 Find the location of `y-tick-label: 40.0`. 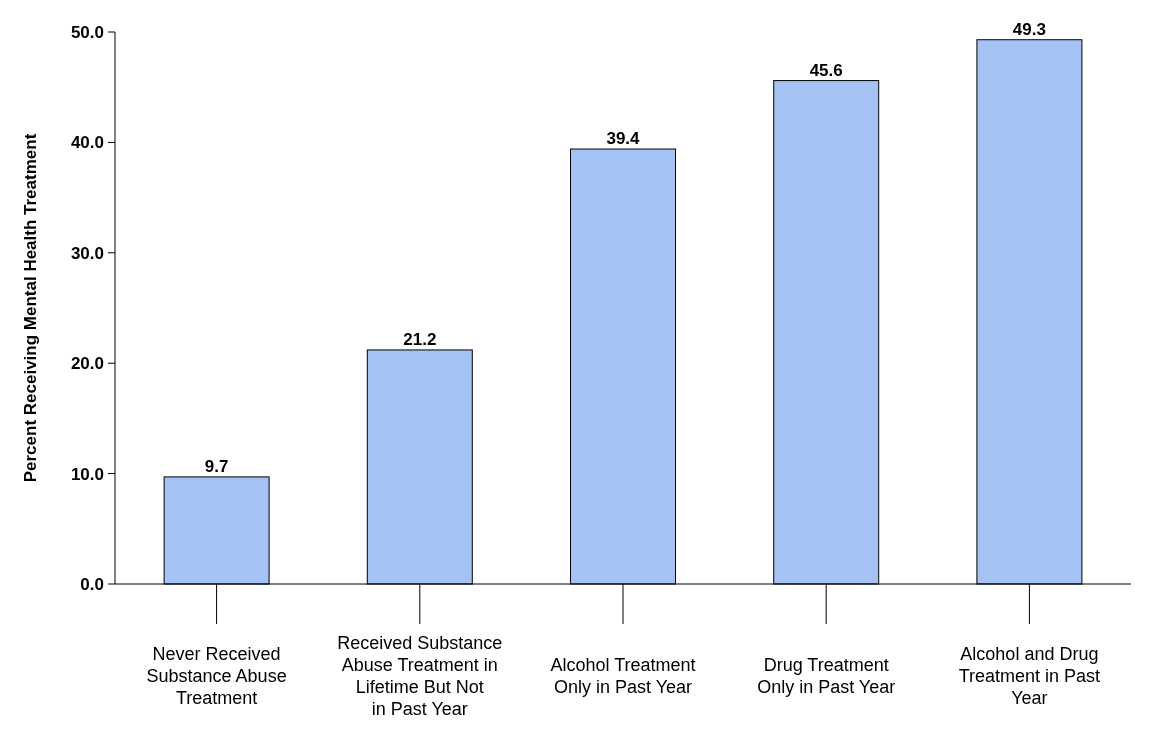

y-tick-label: 40.0 is located at coordinates (87, 143).